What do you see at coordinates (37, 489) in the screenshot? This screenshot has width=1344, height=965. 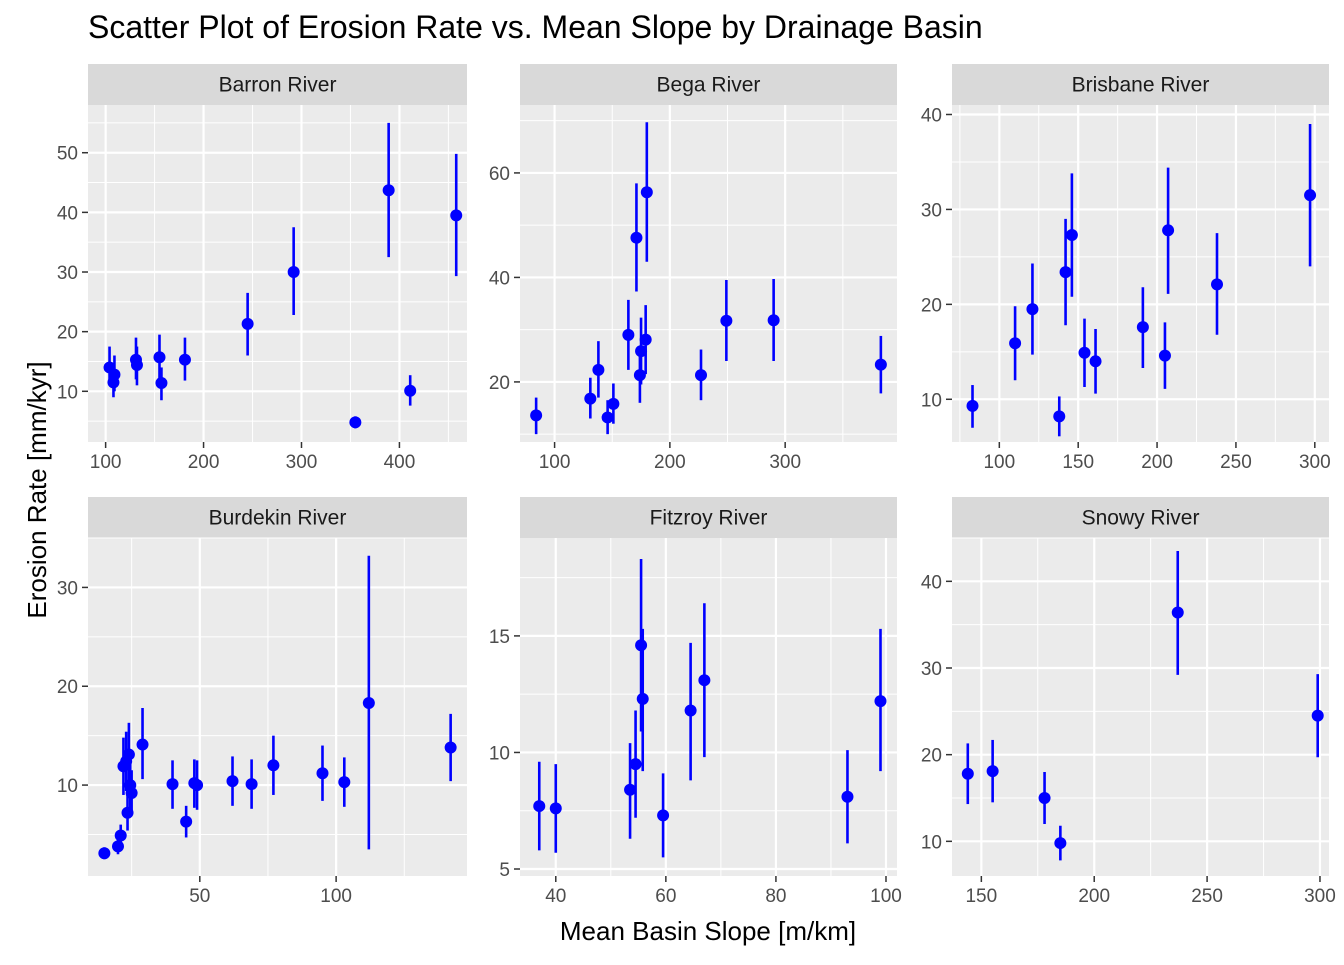 I see `y-axis-title: Erosion Rate [mm/kyr]` at bounding box center [37, 489].